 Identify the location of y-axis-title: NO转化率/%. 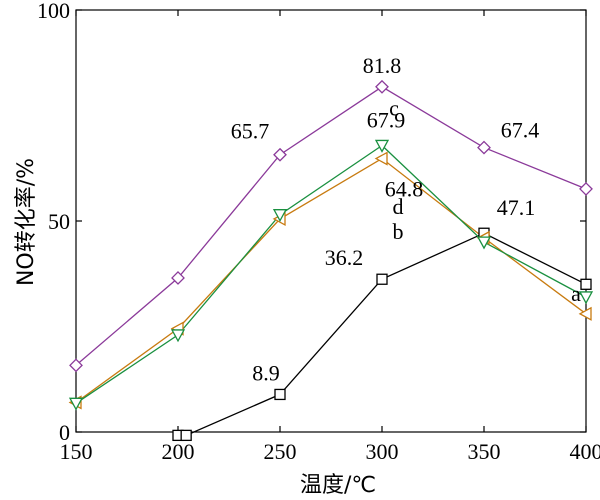
(26, 222).